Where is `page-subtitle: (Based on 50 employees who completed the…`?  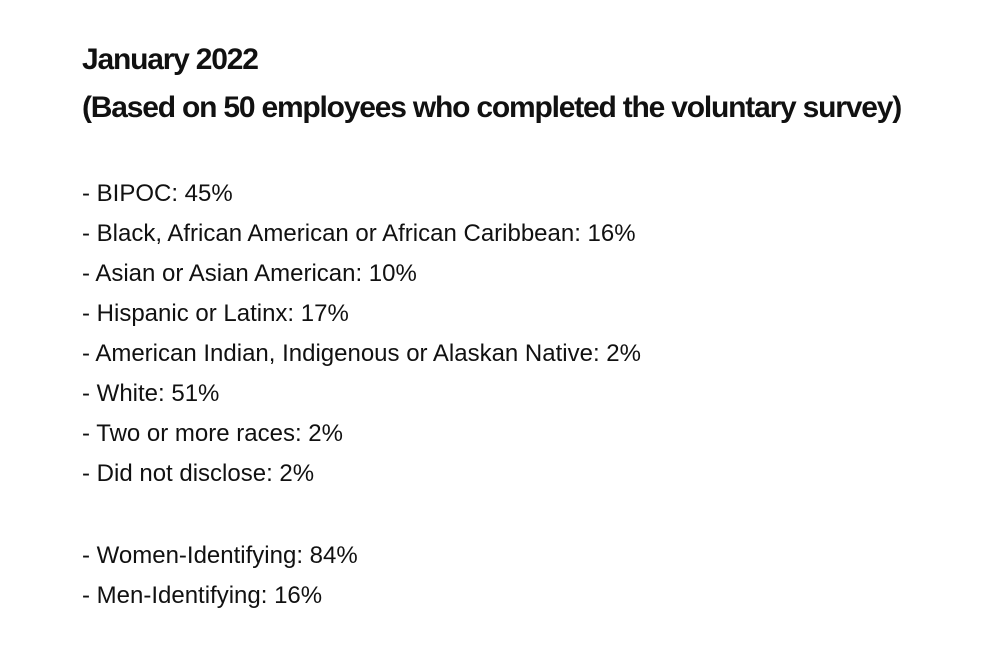
page-subtitle: (Based on 50 employees who completed the… is located at coordinates (492, 107).